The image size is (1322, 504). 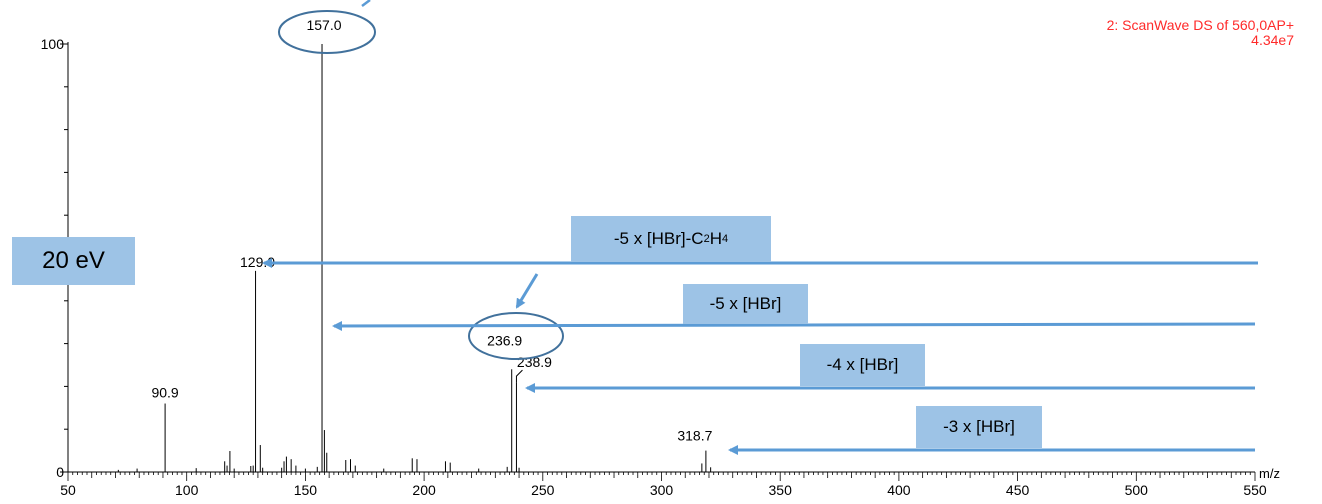 I want to click on x-tick-label: 250, so click(x=543, y=490).